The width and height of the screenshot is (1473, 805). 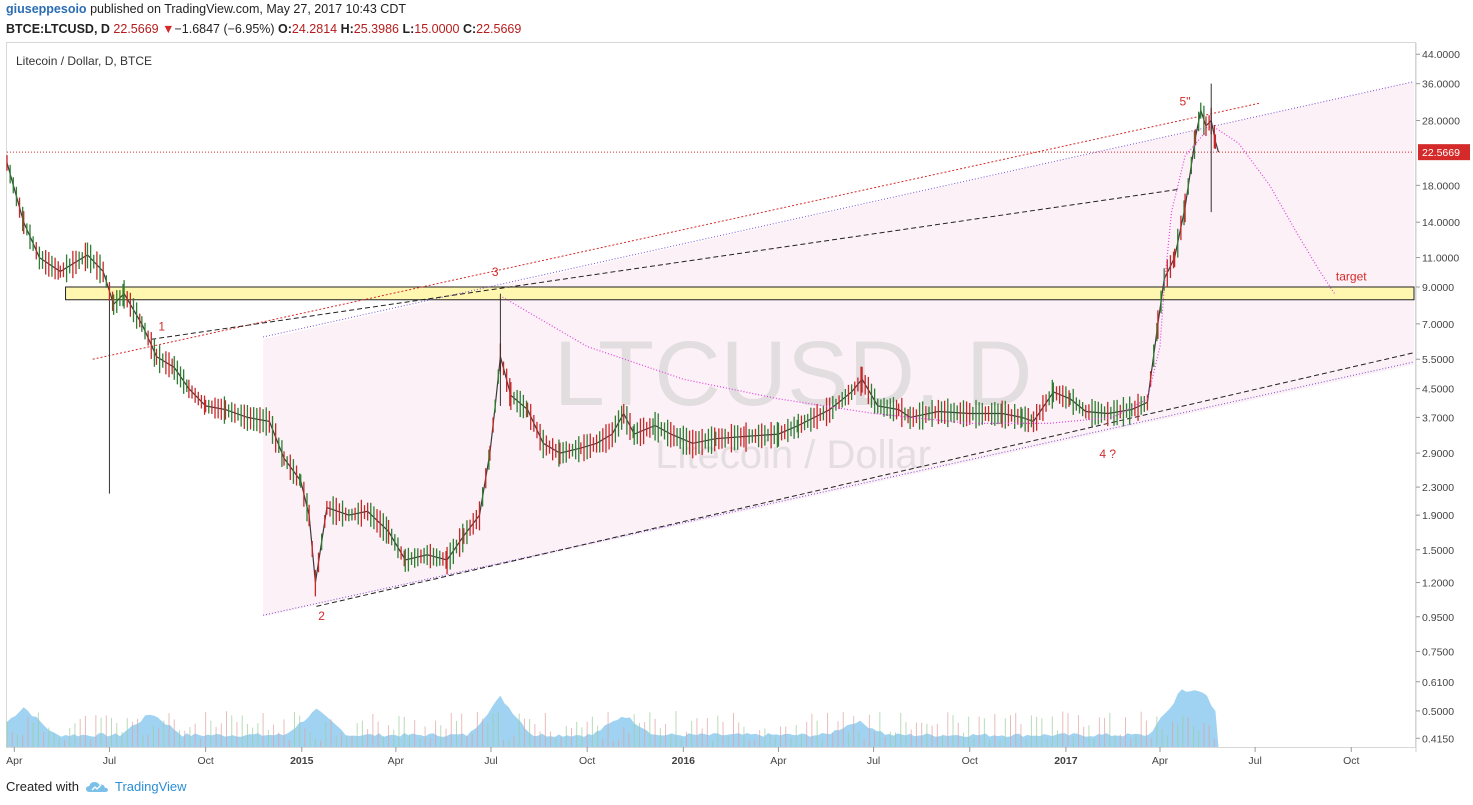 I want to click on open-label: O:, so click(x=285, y=29).